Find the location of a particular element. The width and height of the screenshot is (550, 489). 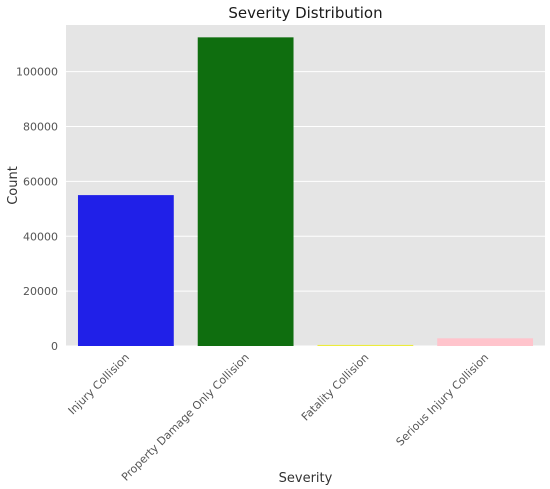

x-tick-label: Fatality Collision is located at coordinates (335, 387).